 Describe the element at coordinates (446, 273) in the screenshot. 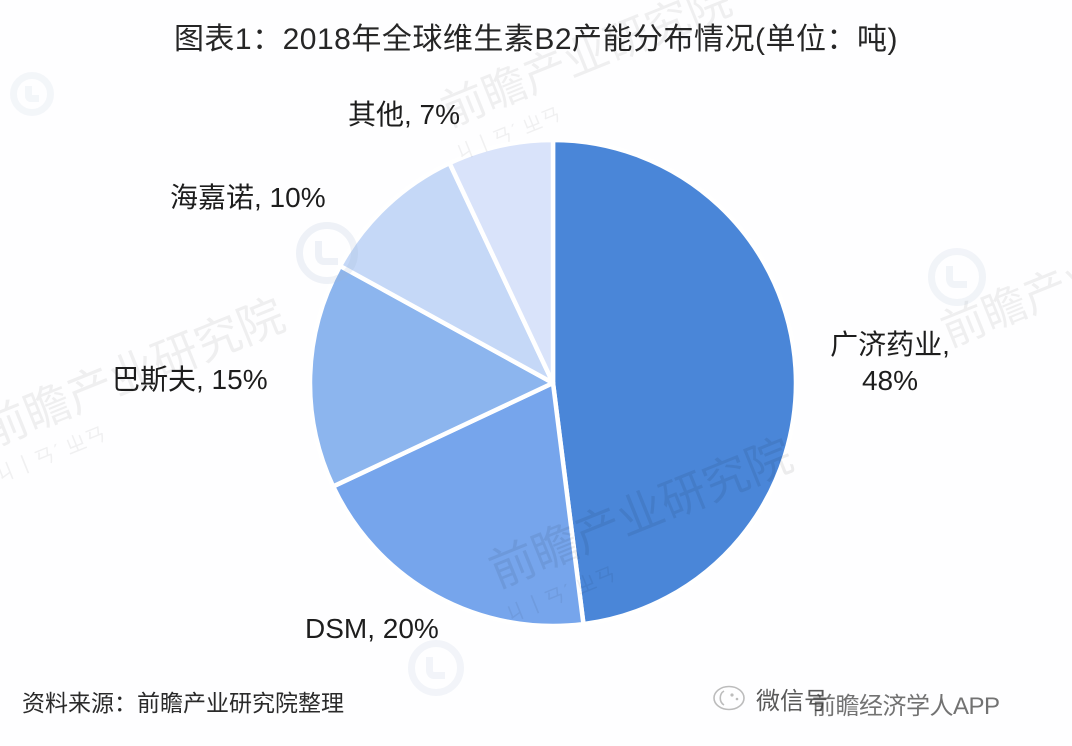

I see `pie-slice-海嘉诺` at that location.